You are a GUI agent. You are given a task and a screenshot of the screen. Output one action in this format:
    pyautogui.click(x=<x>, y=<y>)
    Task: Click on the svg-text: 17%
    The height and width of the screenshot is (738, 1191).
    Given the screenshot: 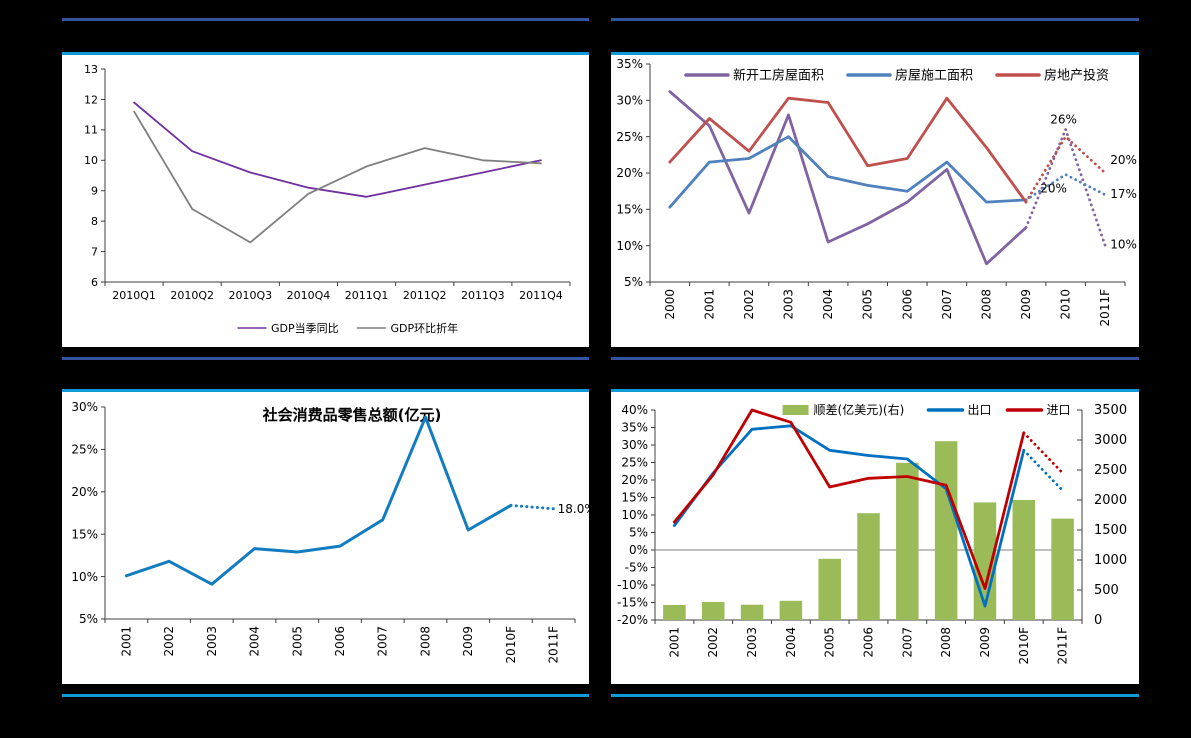 What is the action you would take?
    pyautogui.click(x=1123, y=194)
    